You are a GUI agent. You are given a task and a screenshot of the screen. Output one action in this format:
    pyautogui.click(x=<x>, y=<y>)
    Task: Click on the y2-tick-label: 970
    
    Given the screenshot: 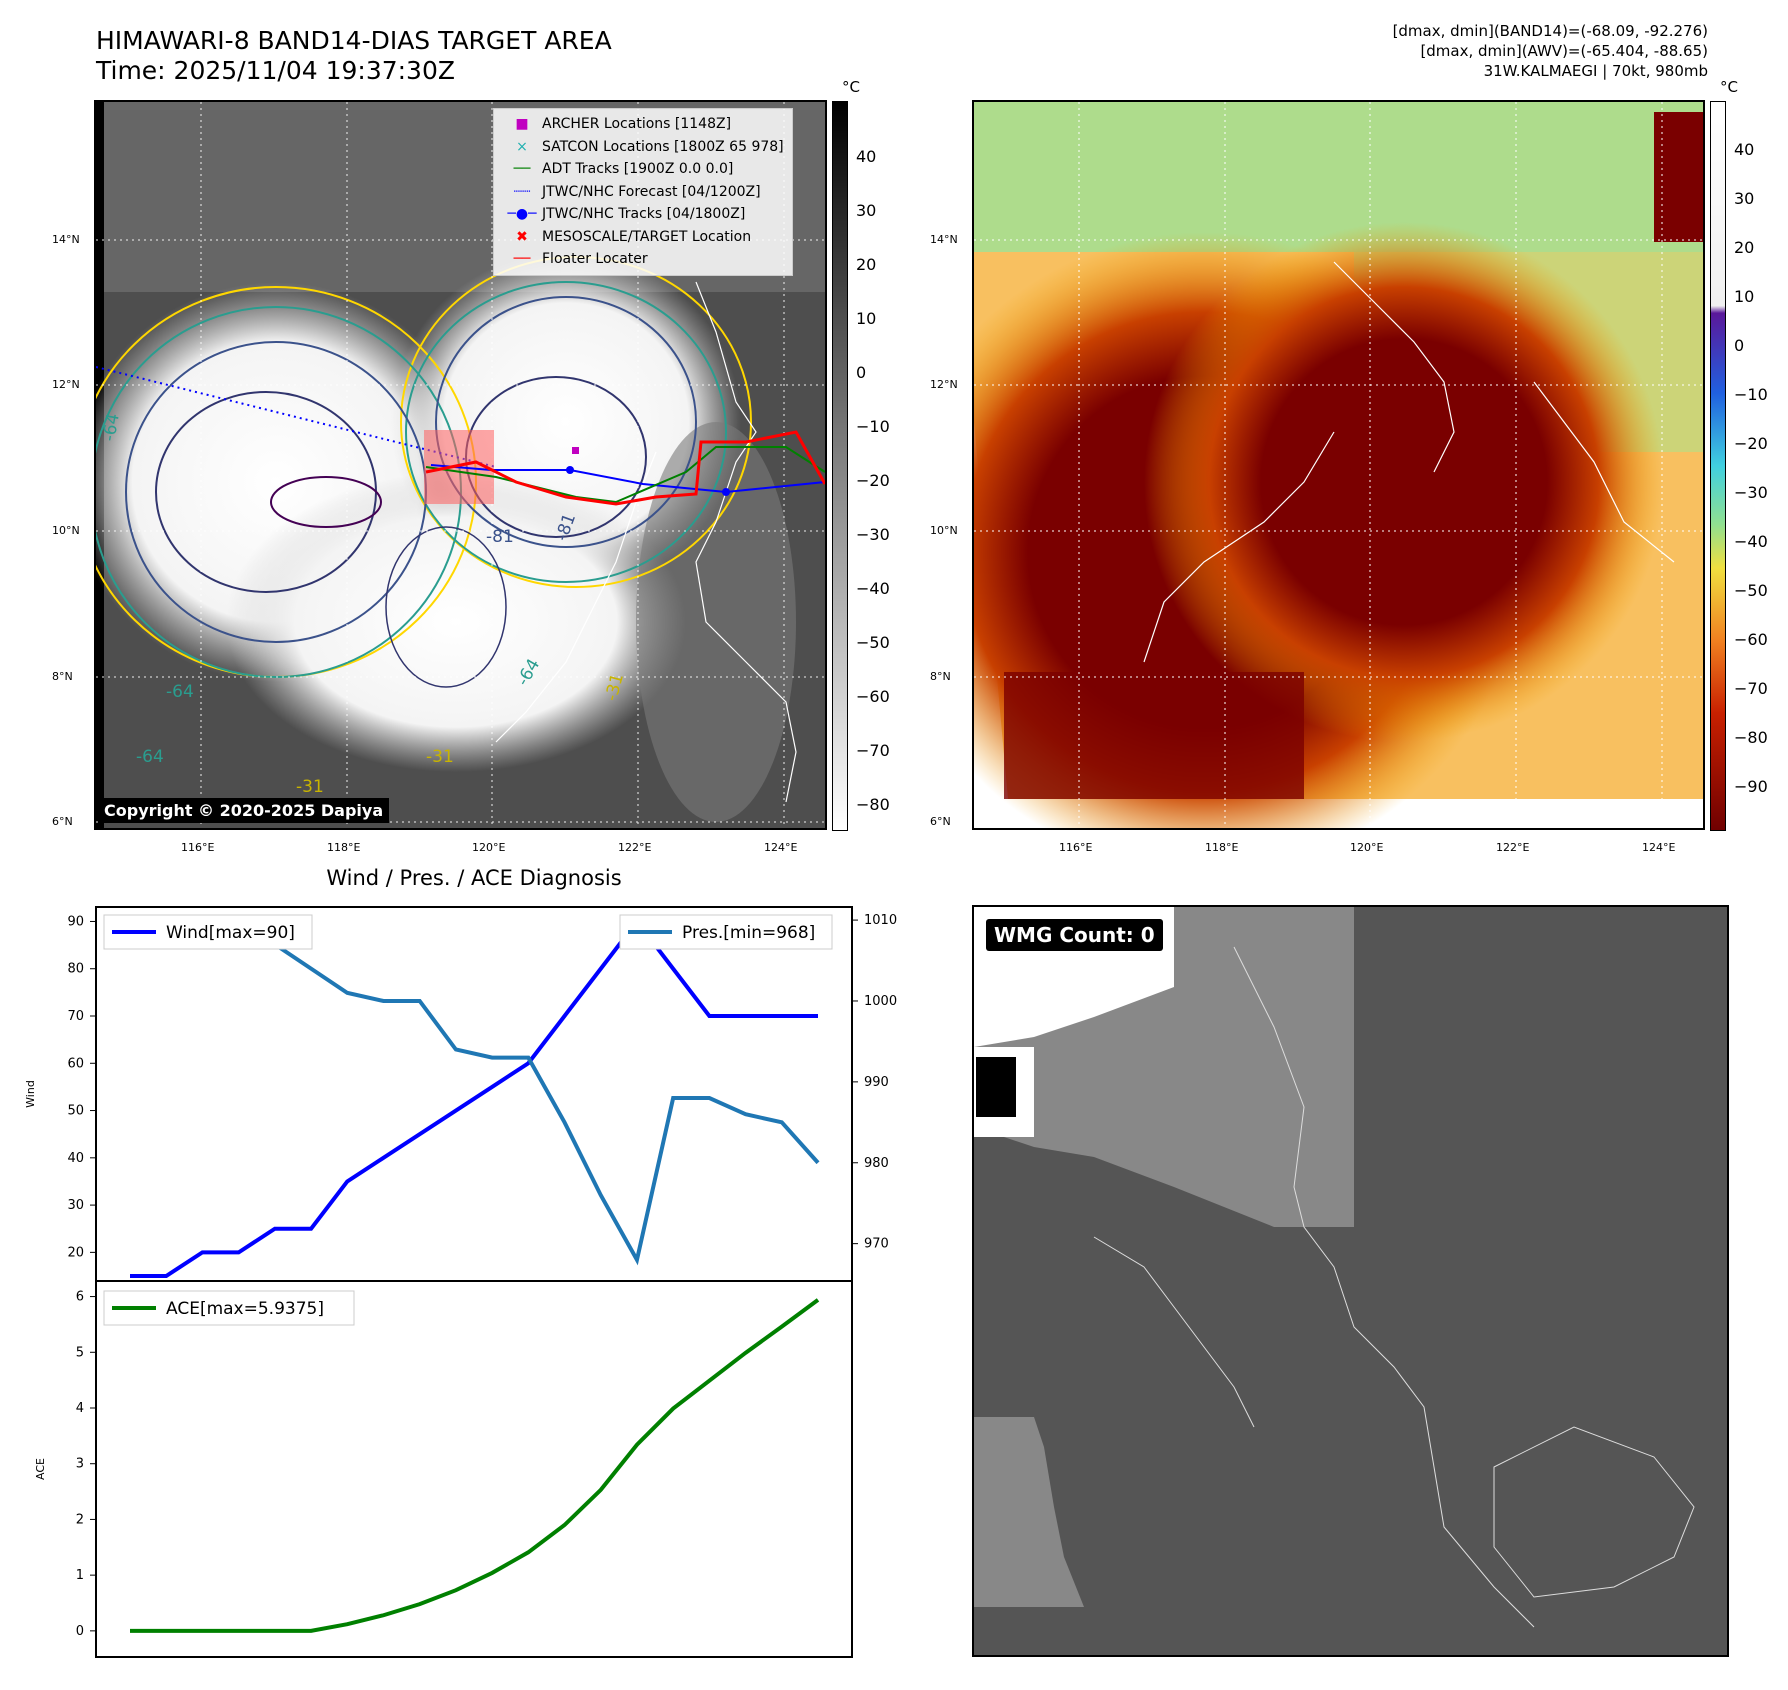 What is the action you would take?
    pyautogui.click(x=876, y=1244)
    